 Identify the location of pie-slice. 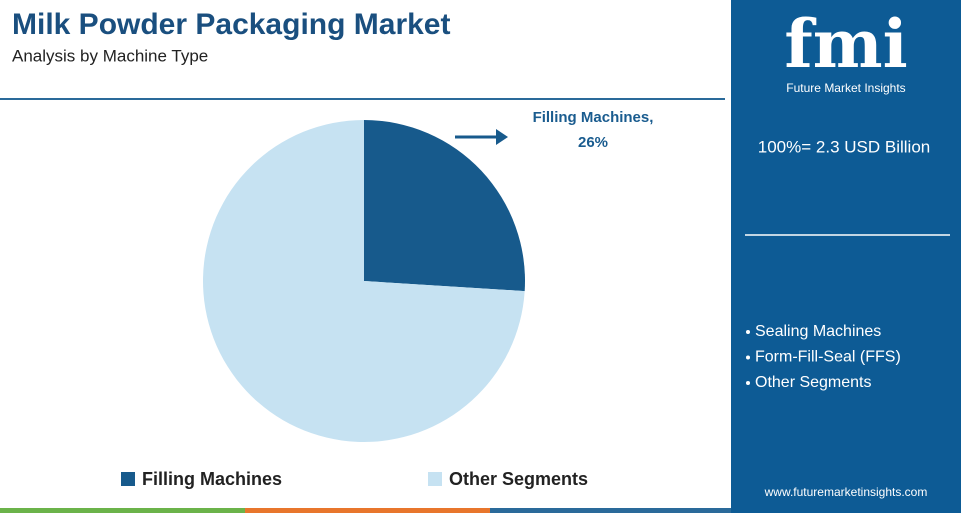
(444, 206).